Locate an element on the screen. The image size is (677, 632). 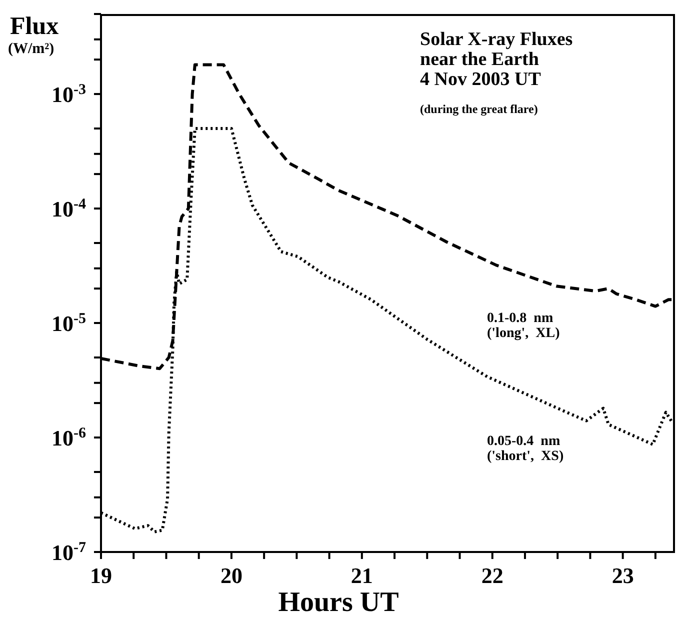
y-tick-label: 10$^{-4}$ is located at coordinates (69, 209).